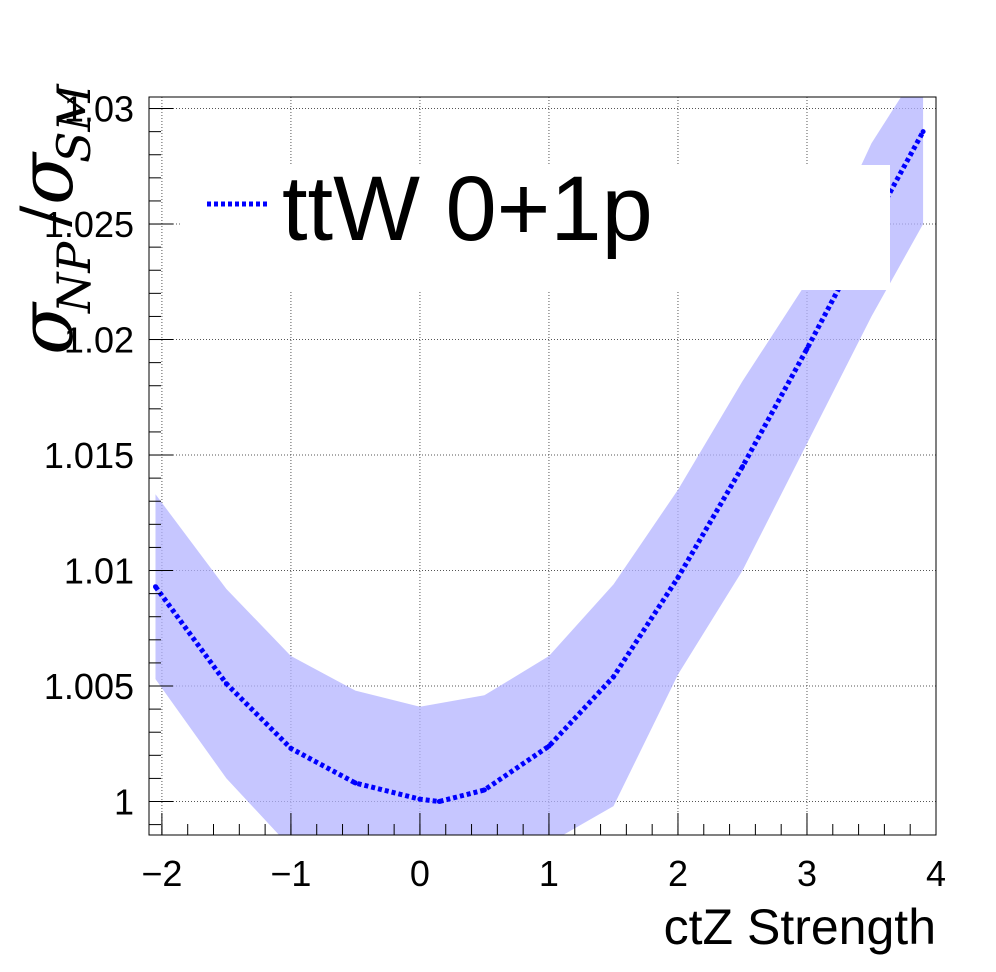 This screenshot has height=972, width=996. I want to click on y-tick-label: 1.025, so click(89, 224).